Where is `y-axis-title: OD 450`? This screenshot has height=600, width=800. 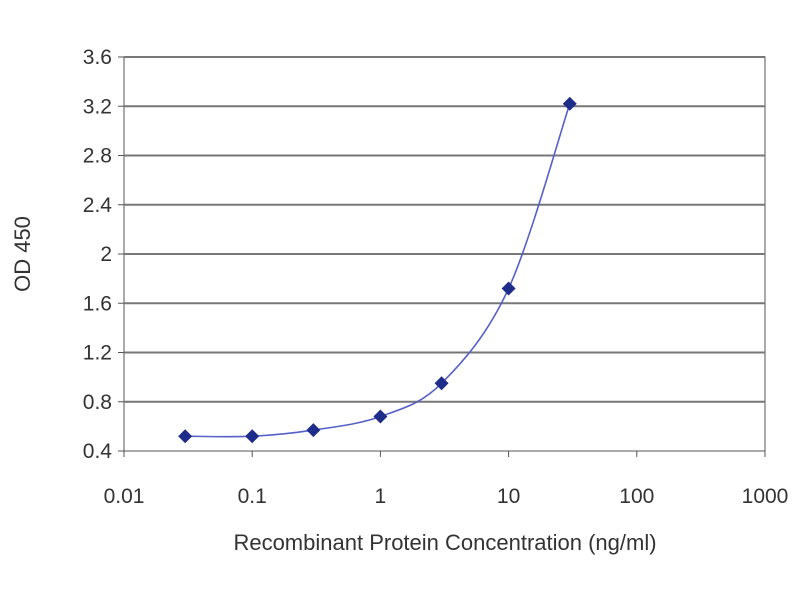
y-axis-title: OD 450 is located at coordinates (22, 254).